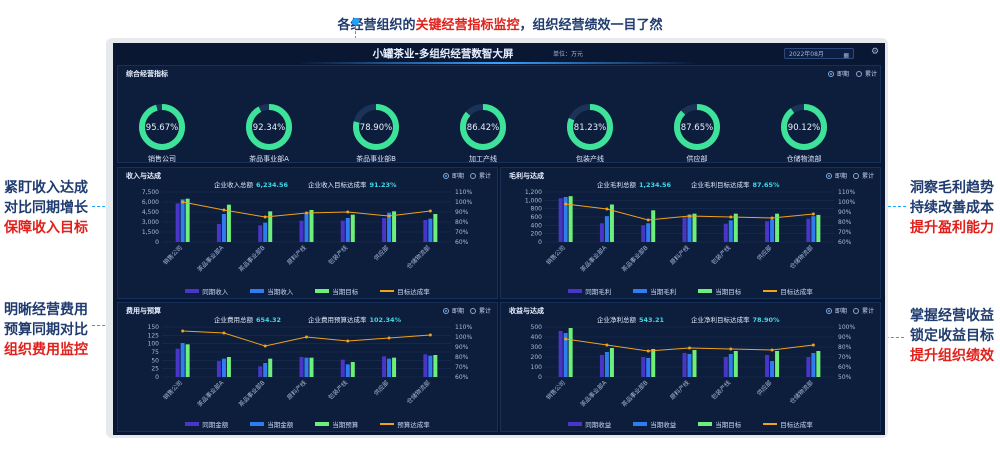  I want to click on gauge-value: 95.67%, so click(162, 128).